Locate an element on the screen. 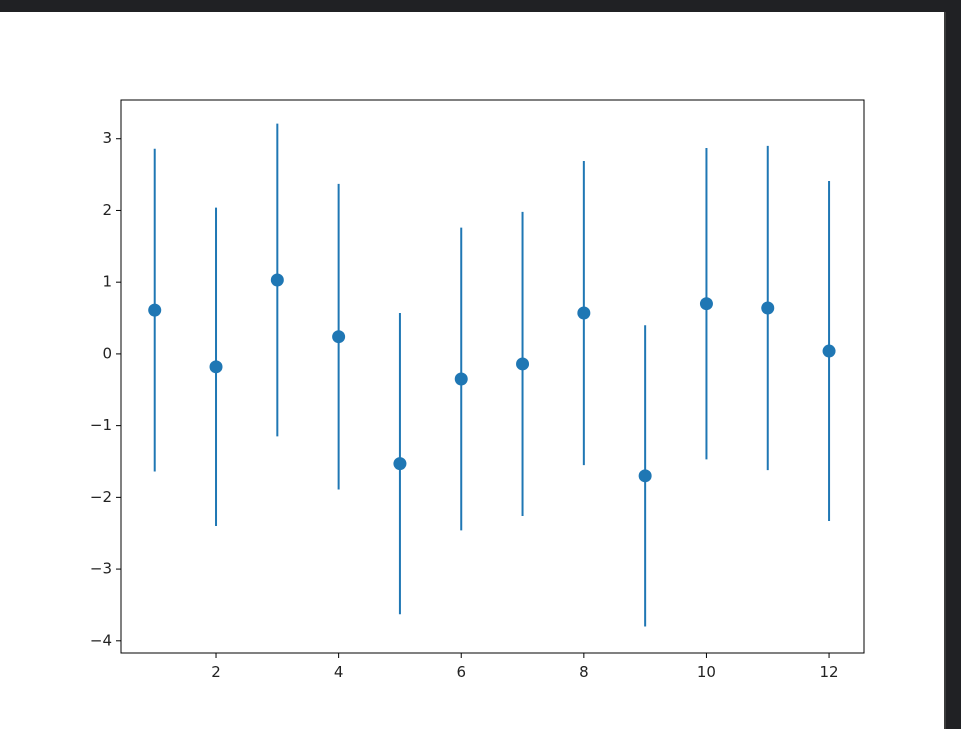 The height and width of the screenshot is (733, 961). y-tick-label: 3 is located at coordinates (107, 138).